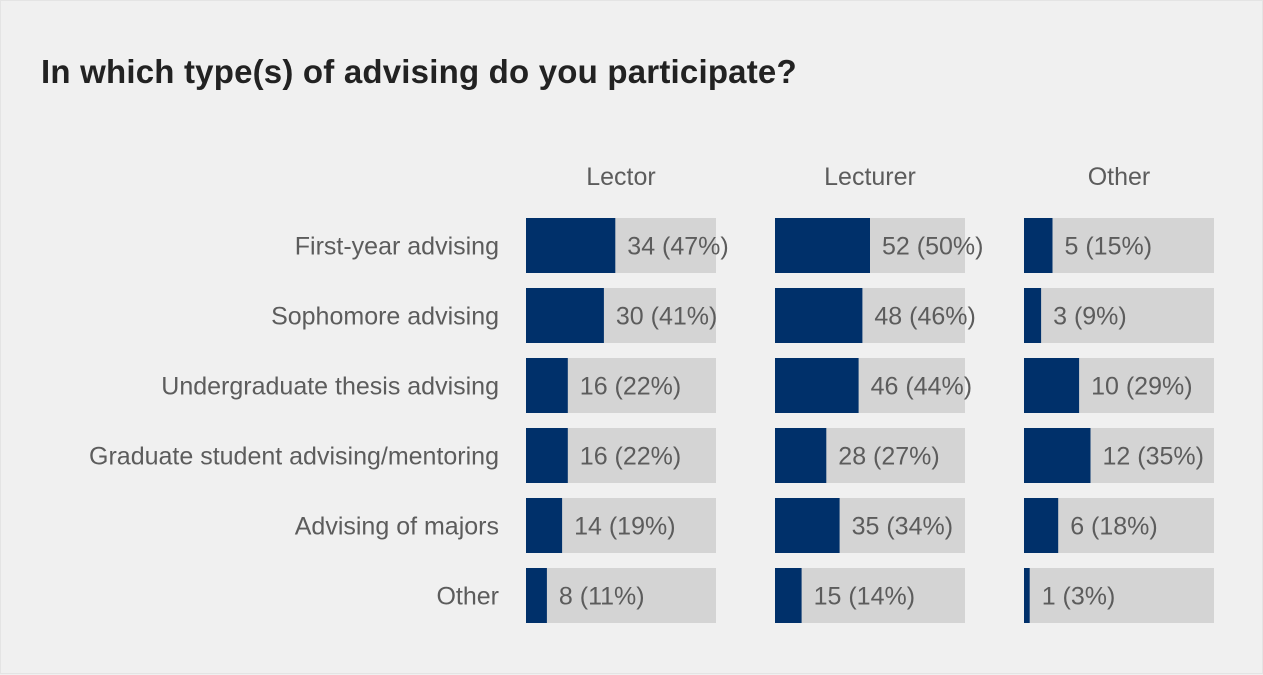  What do you see at coordinates (888, 457) in the screenshot?
I see `data-label: 28 (27%)` at bounding box center [888, 457].